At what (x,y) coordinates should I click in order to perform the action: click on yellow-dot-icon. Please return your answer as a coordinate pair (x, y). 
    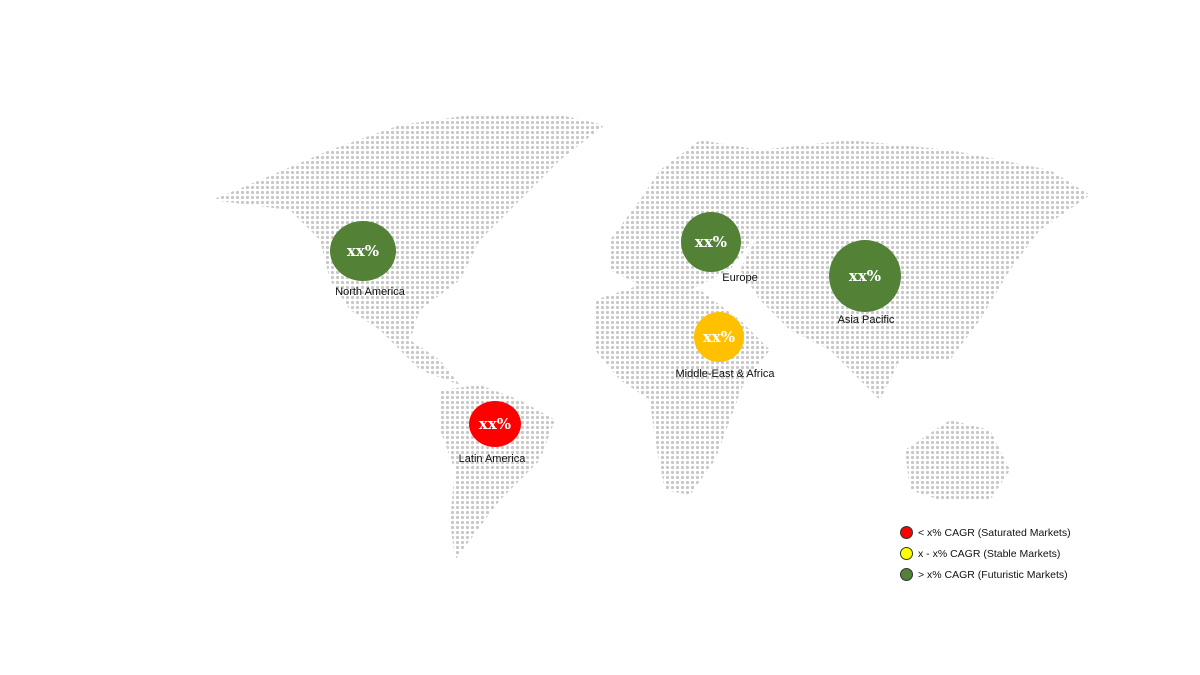
    Looking at the image, I should click on (906, 553).